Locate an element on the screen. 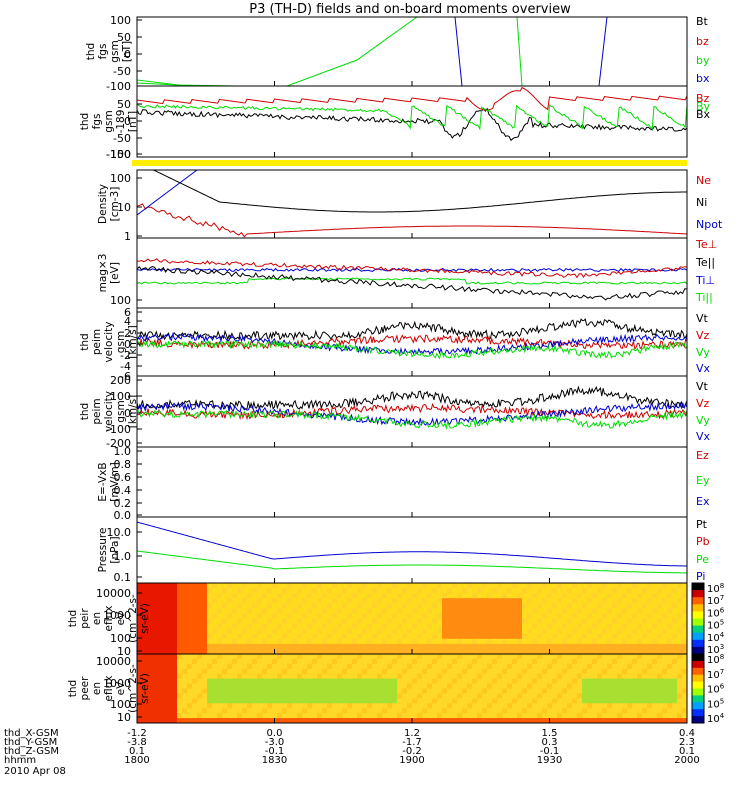  y-axis-label: -189 is located at coordinates (121, 122).